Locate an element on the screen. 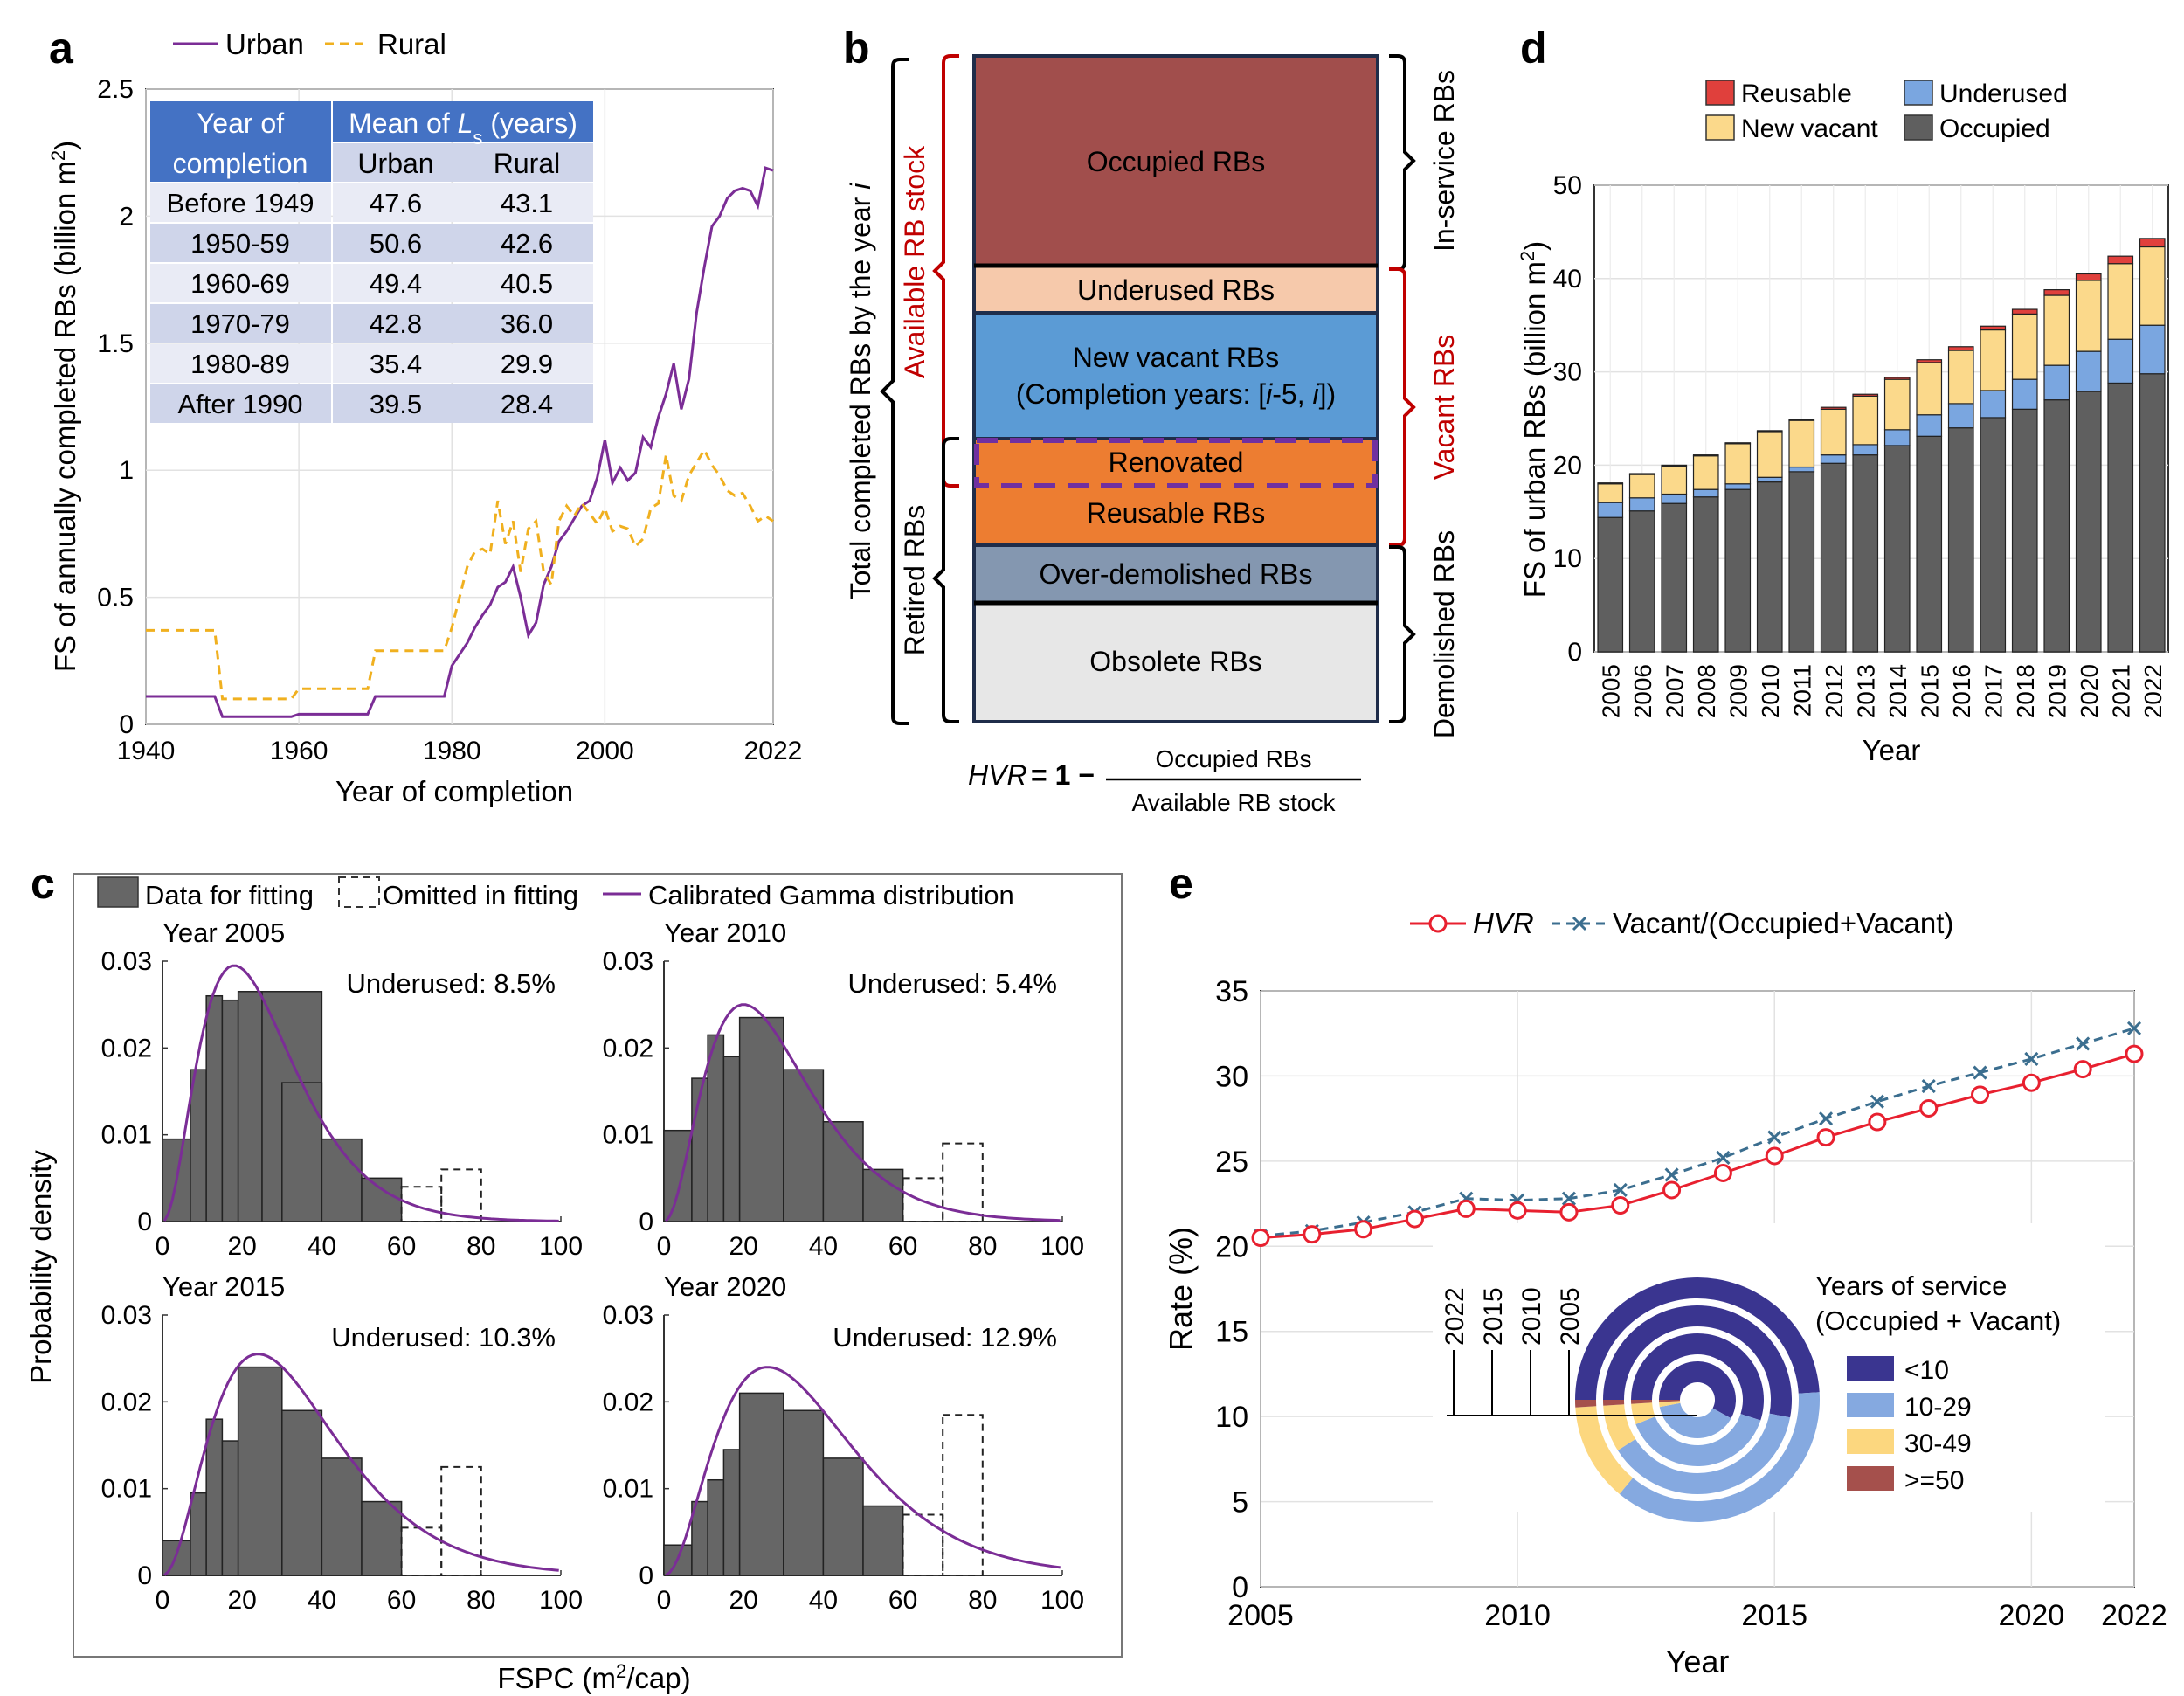 This screenshot has width=2184, height=1696. ring-segment-2010 is located at coordinates (1642, 1402).